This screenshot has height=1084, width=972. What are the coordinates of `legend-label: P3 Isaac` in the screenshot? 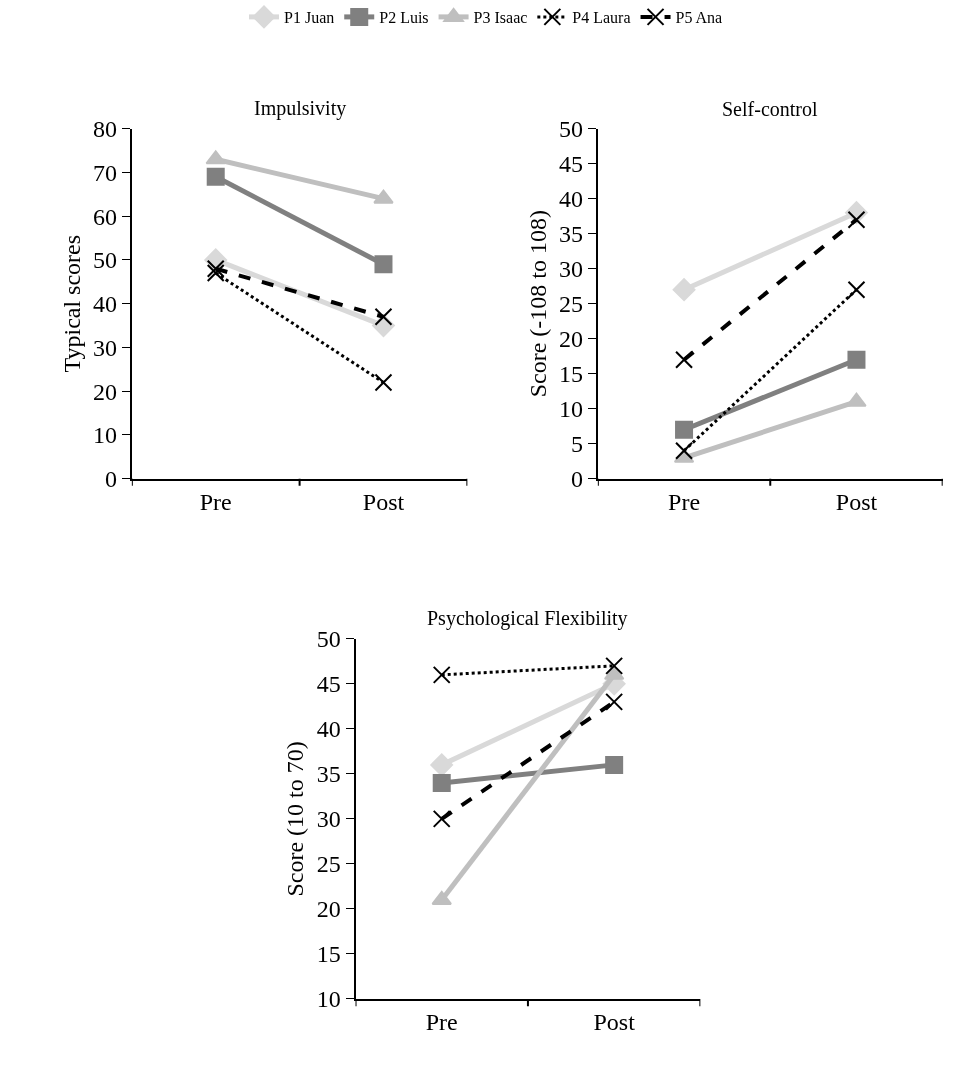 It's located at (500, 18).